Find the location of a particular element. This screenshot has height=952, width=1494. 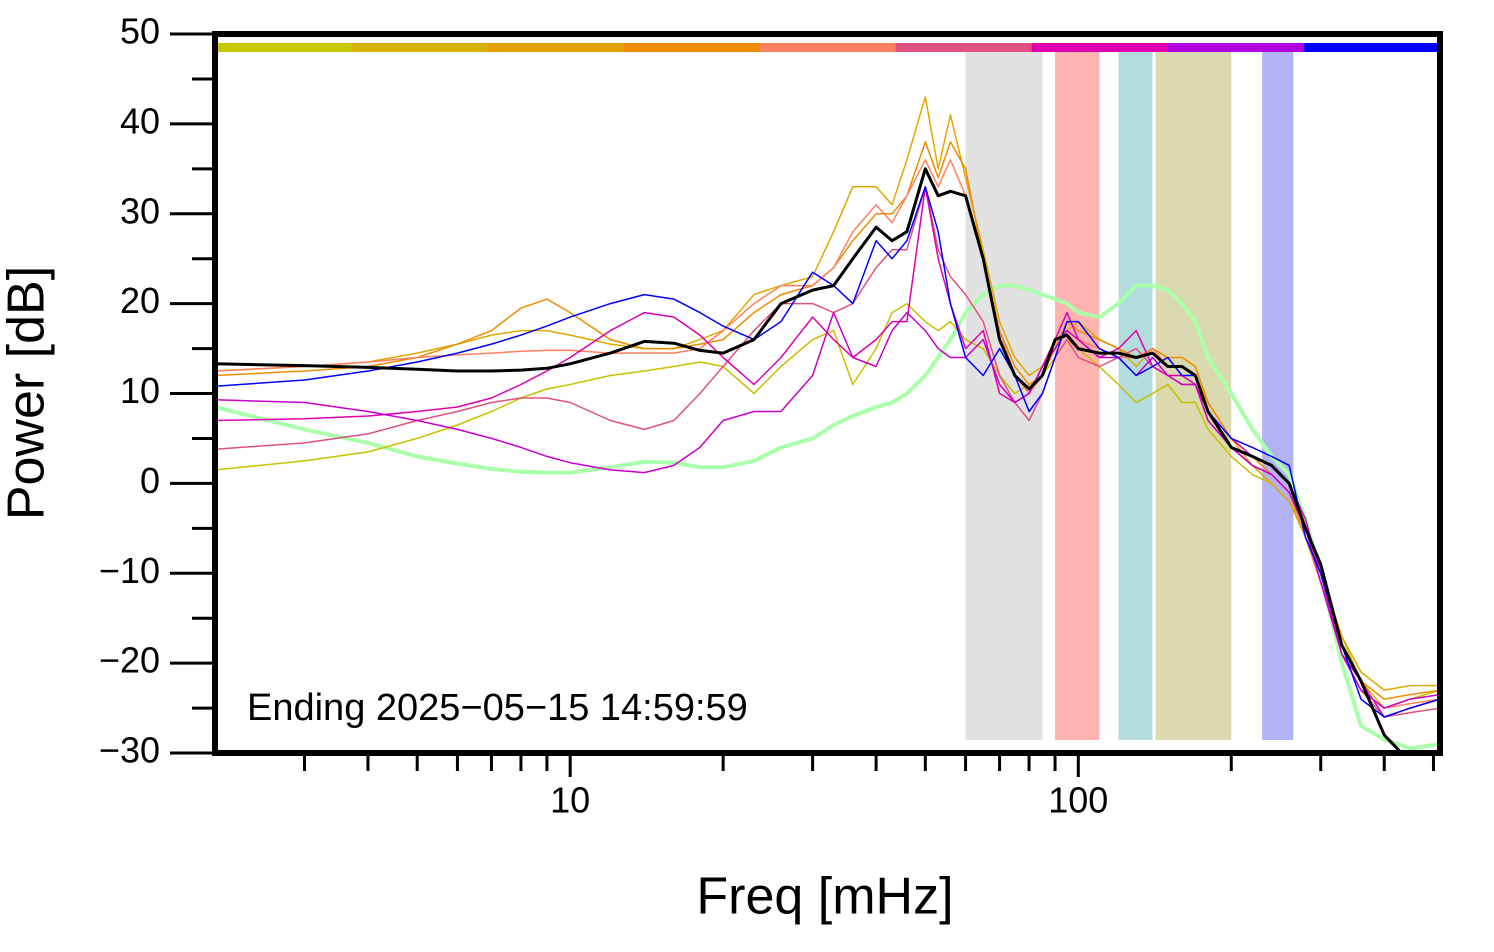

x-tick-label: 10 is located at coordinates (570, 800).